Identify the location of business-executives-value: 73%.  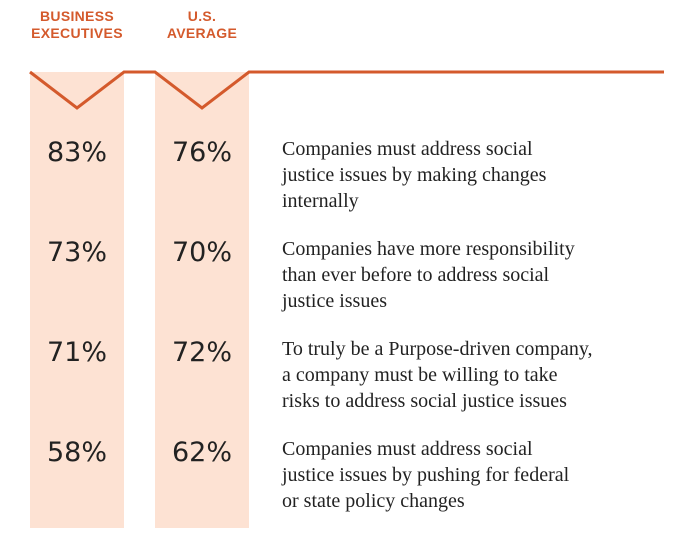
(76, 252).